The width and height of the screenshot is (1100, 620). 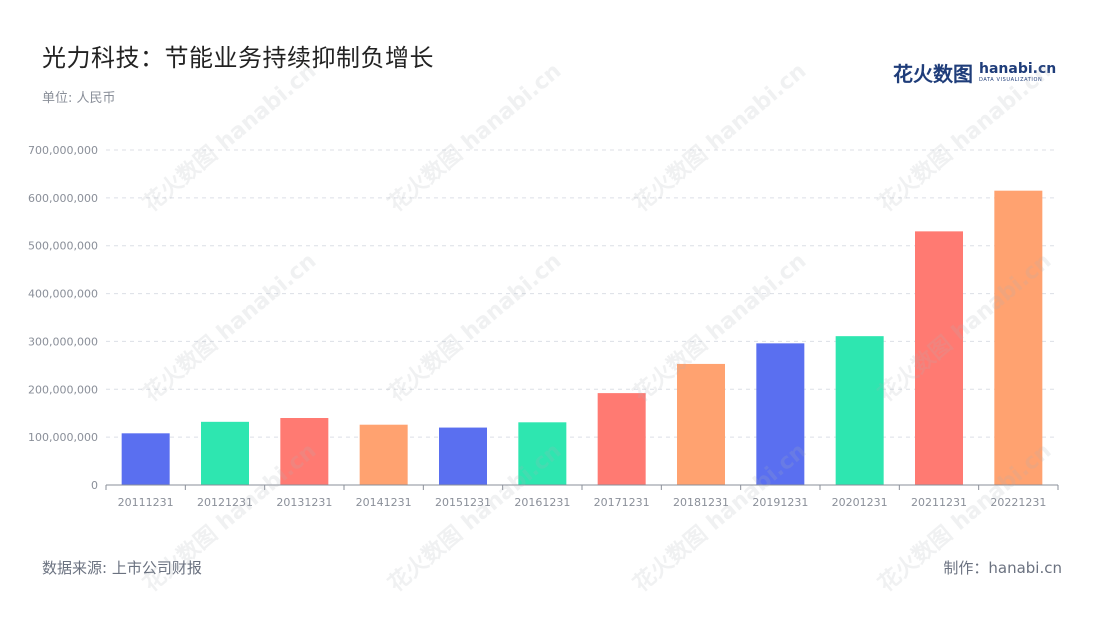 What do you see at coordinates (63, 294) in the screenshot?
I see `y-tick-label: 400,000,000` at bounding box center [63, 294].